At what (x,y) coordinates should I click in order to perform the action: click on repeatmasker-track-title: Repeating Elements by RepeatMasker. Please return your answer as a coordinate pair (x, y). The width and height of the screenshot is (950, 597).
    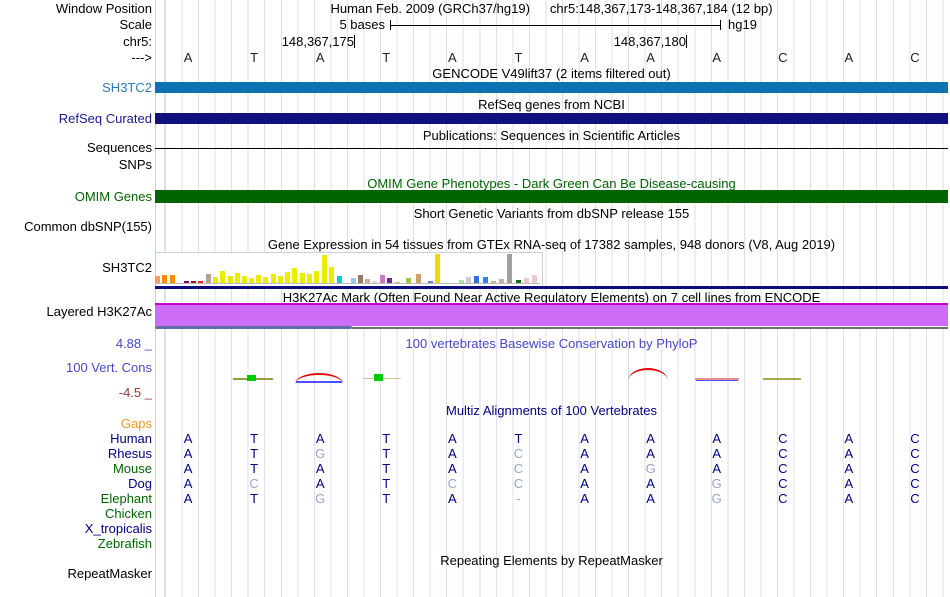
    Looking at the image, I should click on (551, 560).